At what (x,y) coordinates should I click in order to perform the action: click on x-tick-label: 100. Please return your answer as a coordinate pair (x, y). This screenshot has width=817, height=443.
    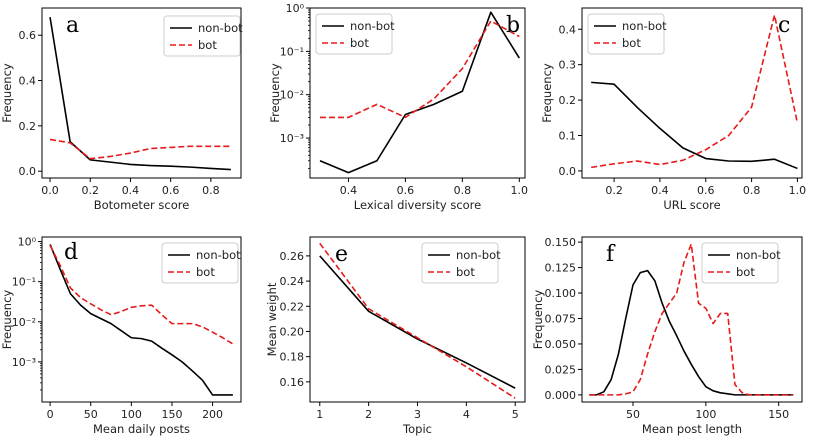
    Looking at the image, I should click on (705, 414).